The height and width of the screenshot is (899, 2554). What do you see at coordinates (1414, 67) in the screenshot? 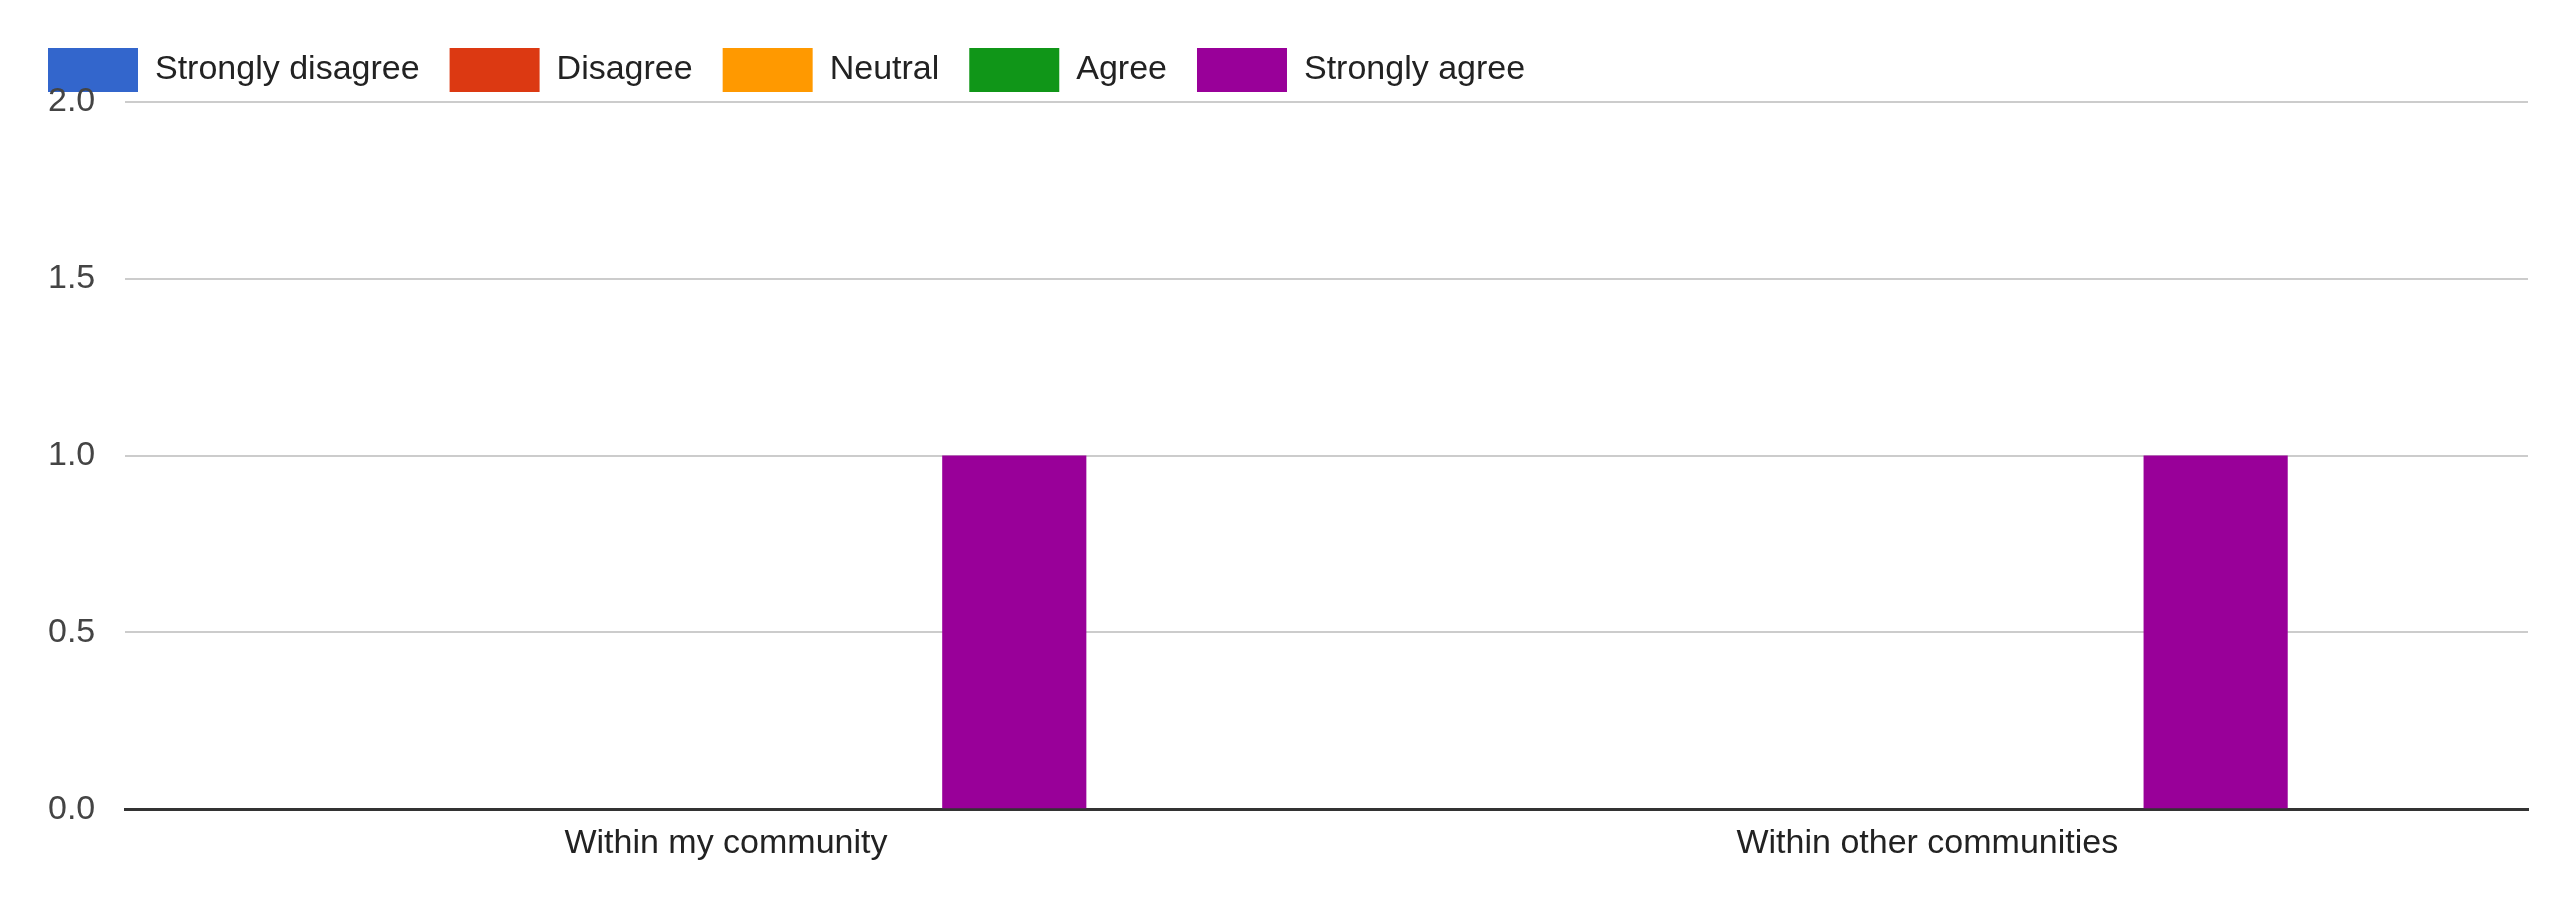
I see `legend-label: Strongly agree` at bounding box center [1414, 67].